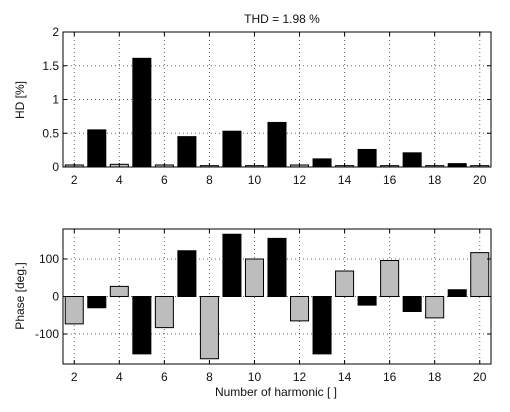 This screenshot has height=412, width=510. I want to click on phase-x-tick-label: 8, so click(209, 377).